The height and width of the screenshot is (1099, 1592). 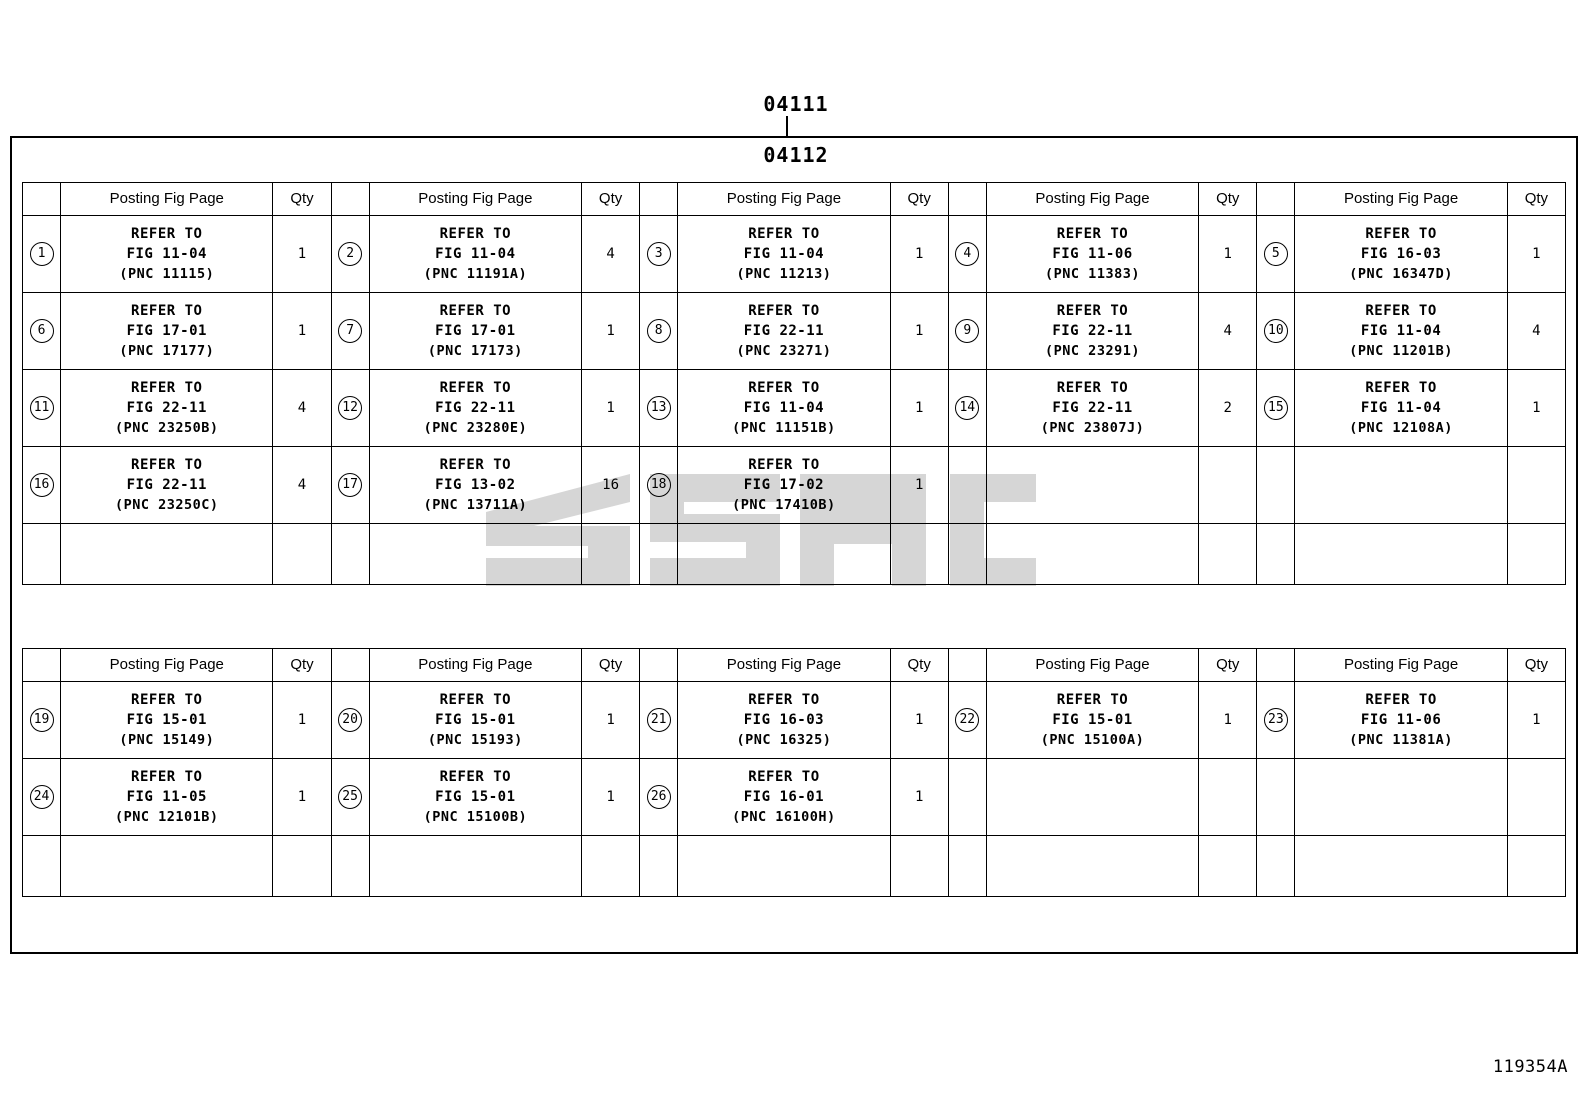 I want to click on pnc-code: (PNC 11115), so click(x=167, y=274).